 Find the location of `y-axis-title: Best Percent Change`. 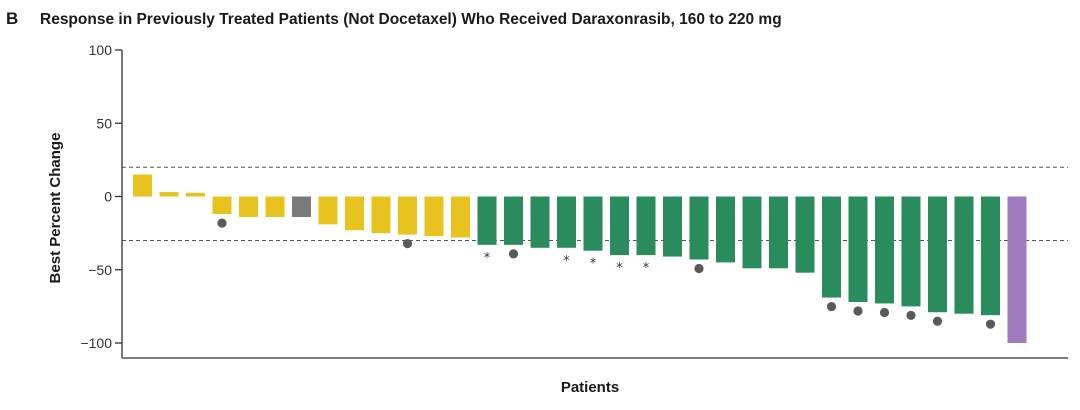

y-axis-title: Best Percent Change is located at coordinates (55, 208).